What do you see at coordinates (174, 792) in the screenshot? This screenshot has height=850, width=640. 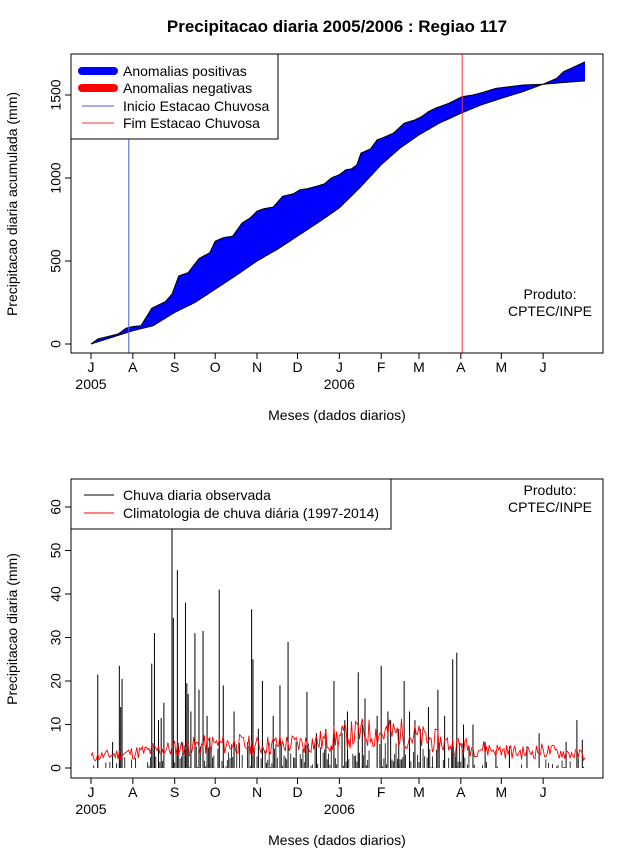 I see `daily-x-tick-label: S` at bounding box center [174, 792].